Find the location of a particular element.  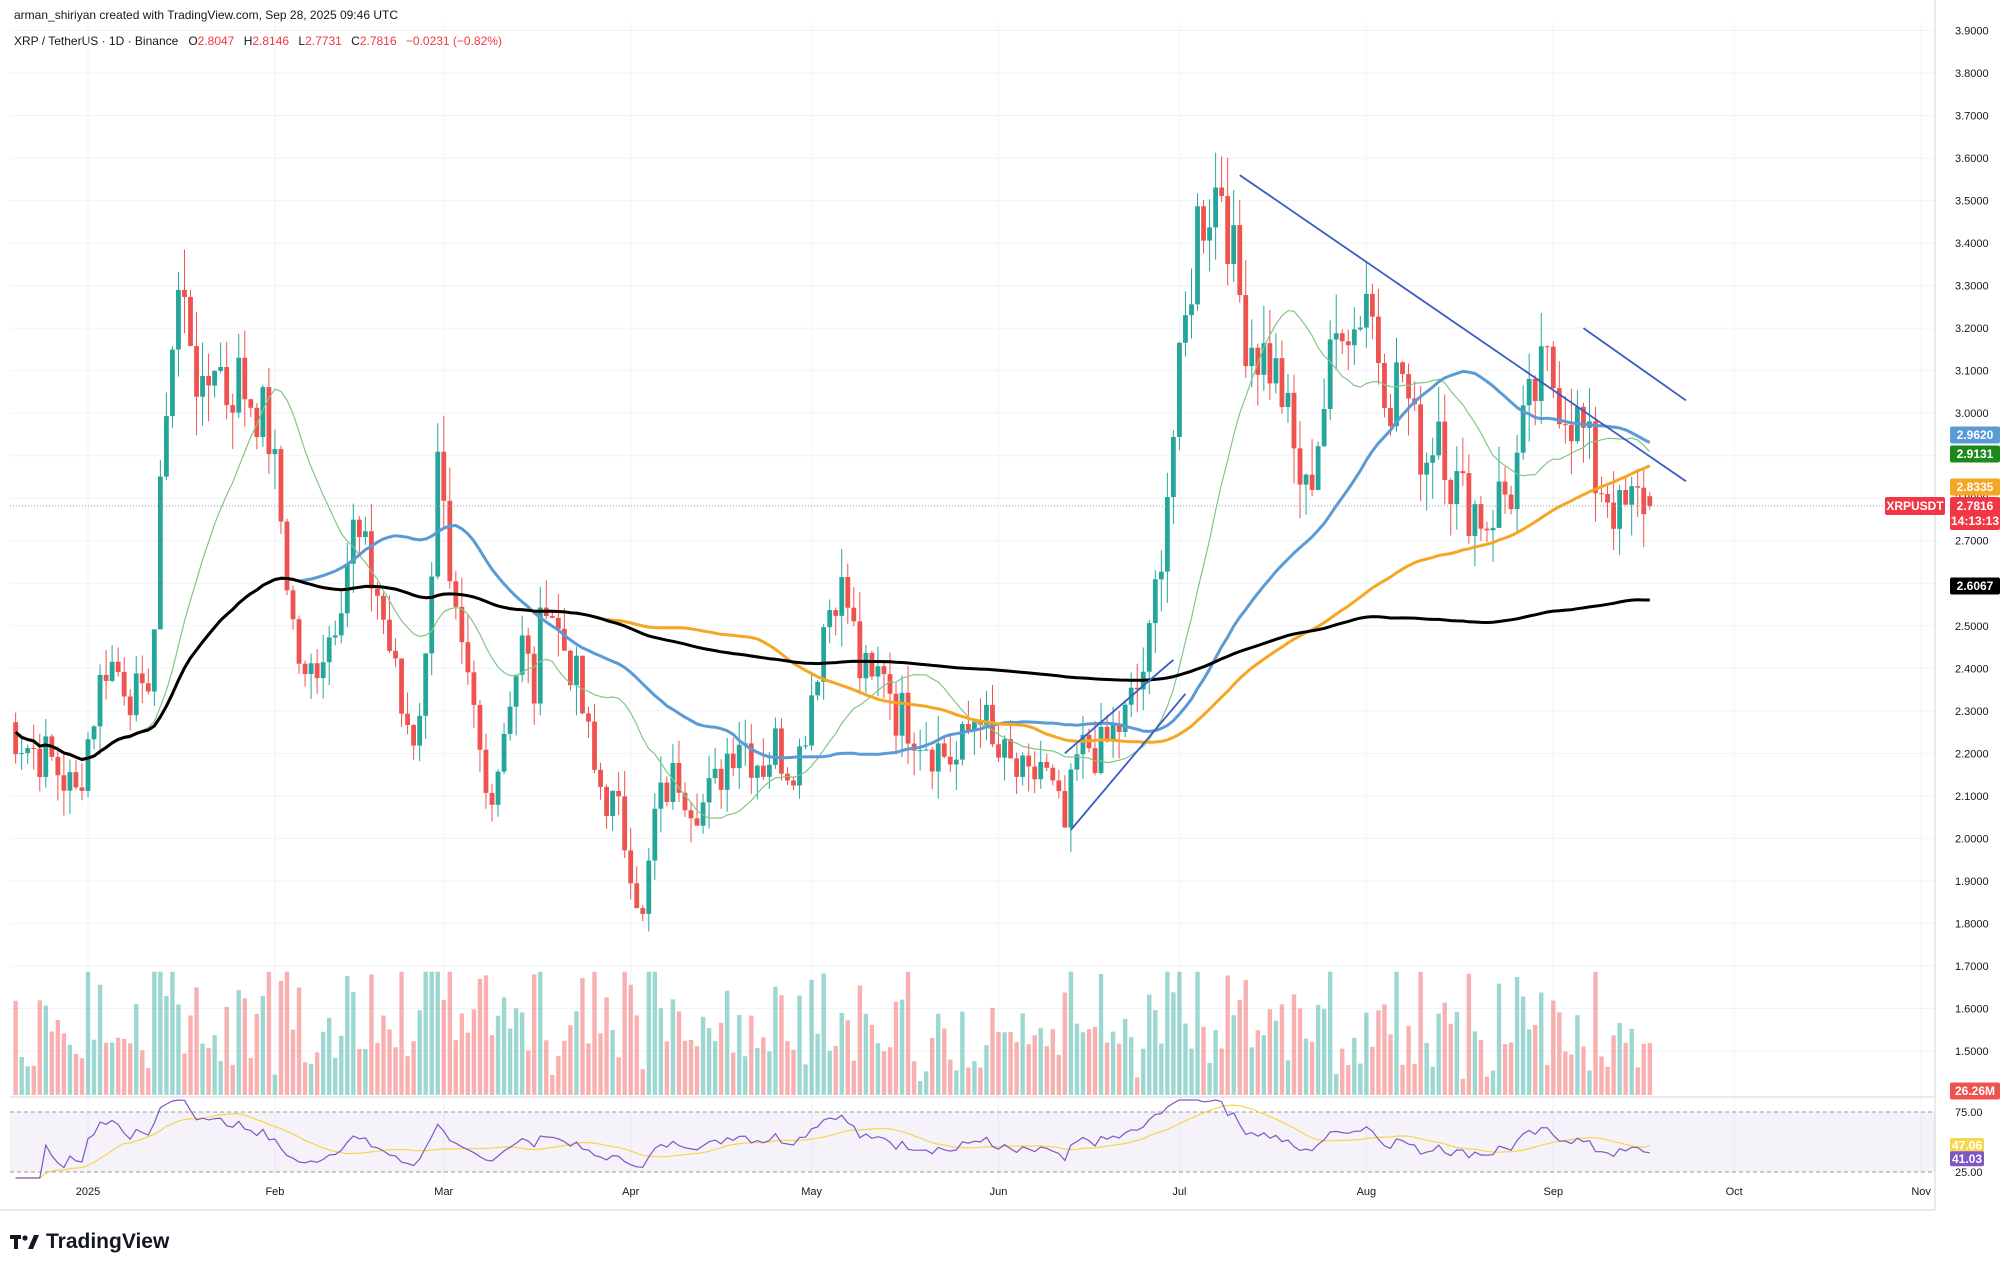

time-tick-label: 2025 is located at coordinates (88, 1192).